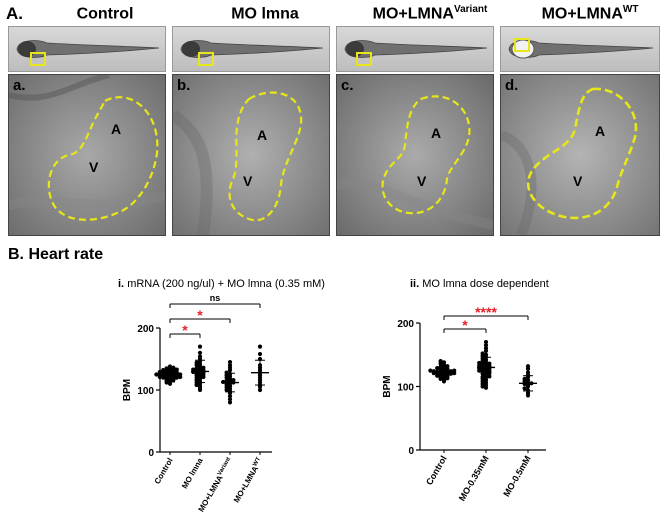 This screenshot has height=526, width=666. I want to click on heart-image-d: d. A V, so click(580, 155).